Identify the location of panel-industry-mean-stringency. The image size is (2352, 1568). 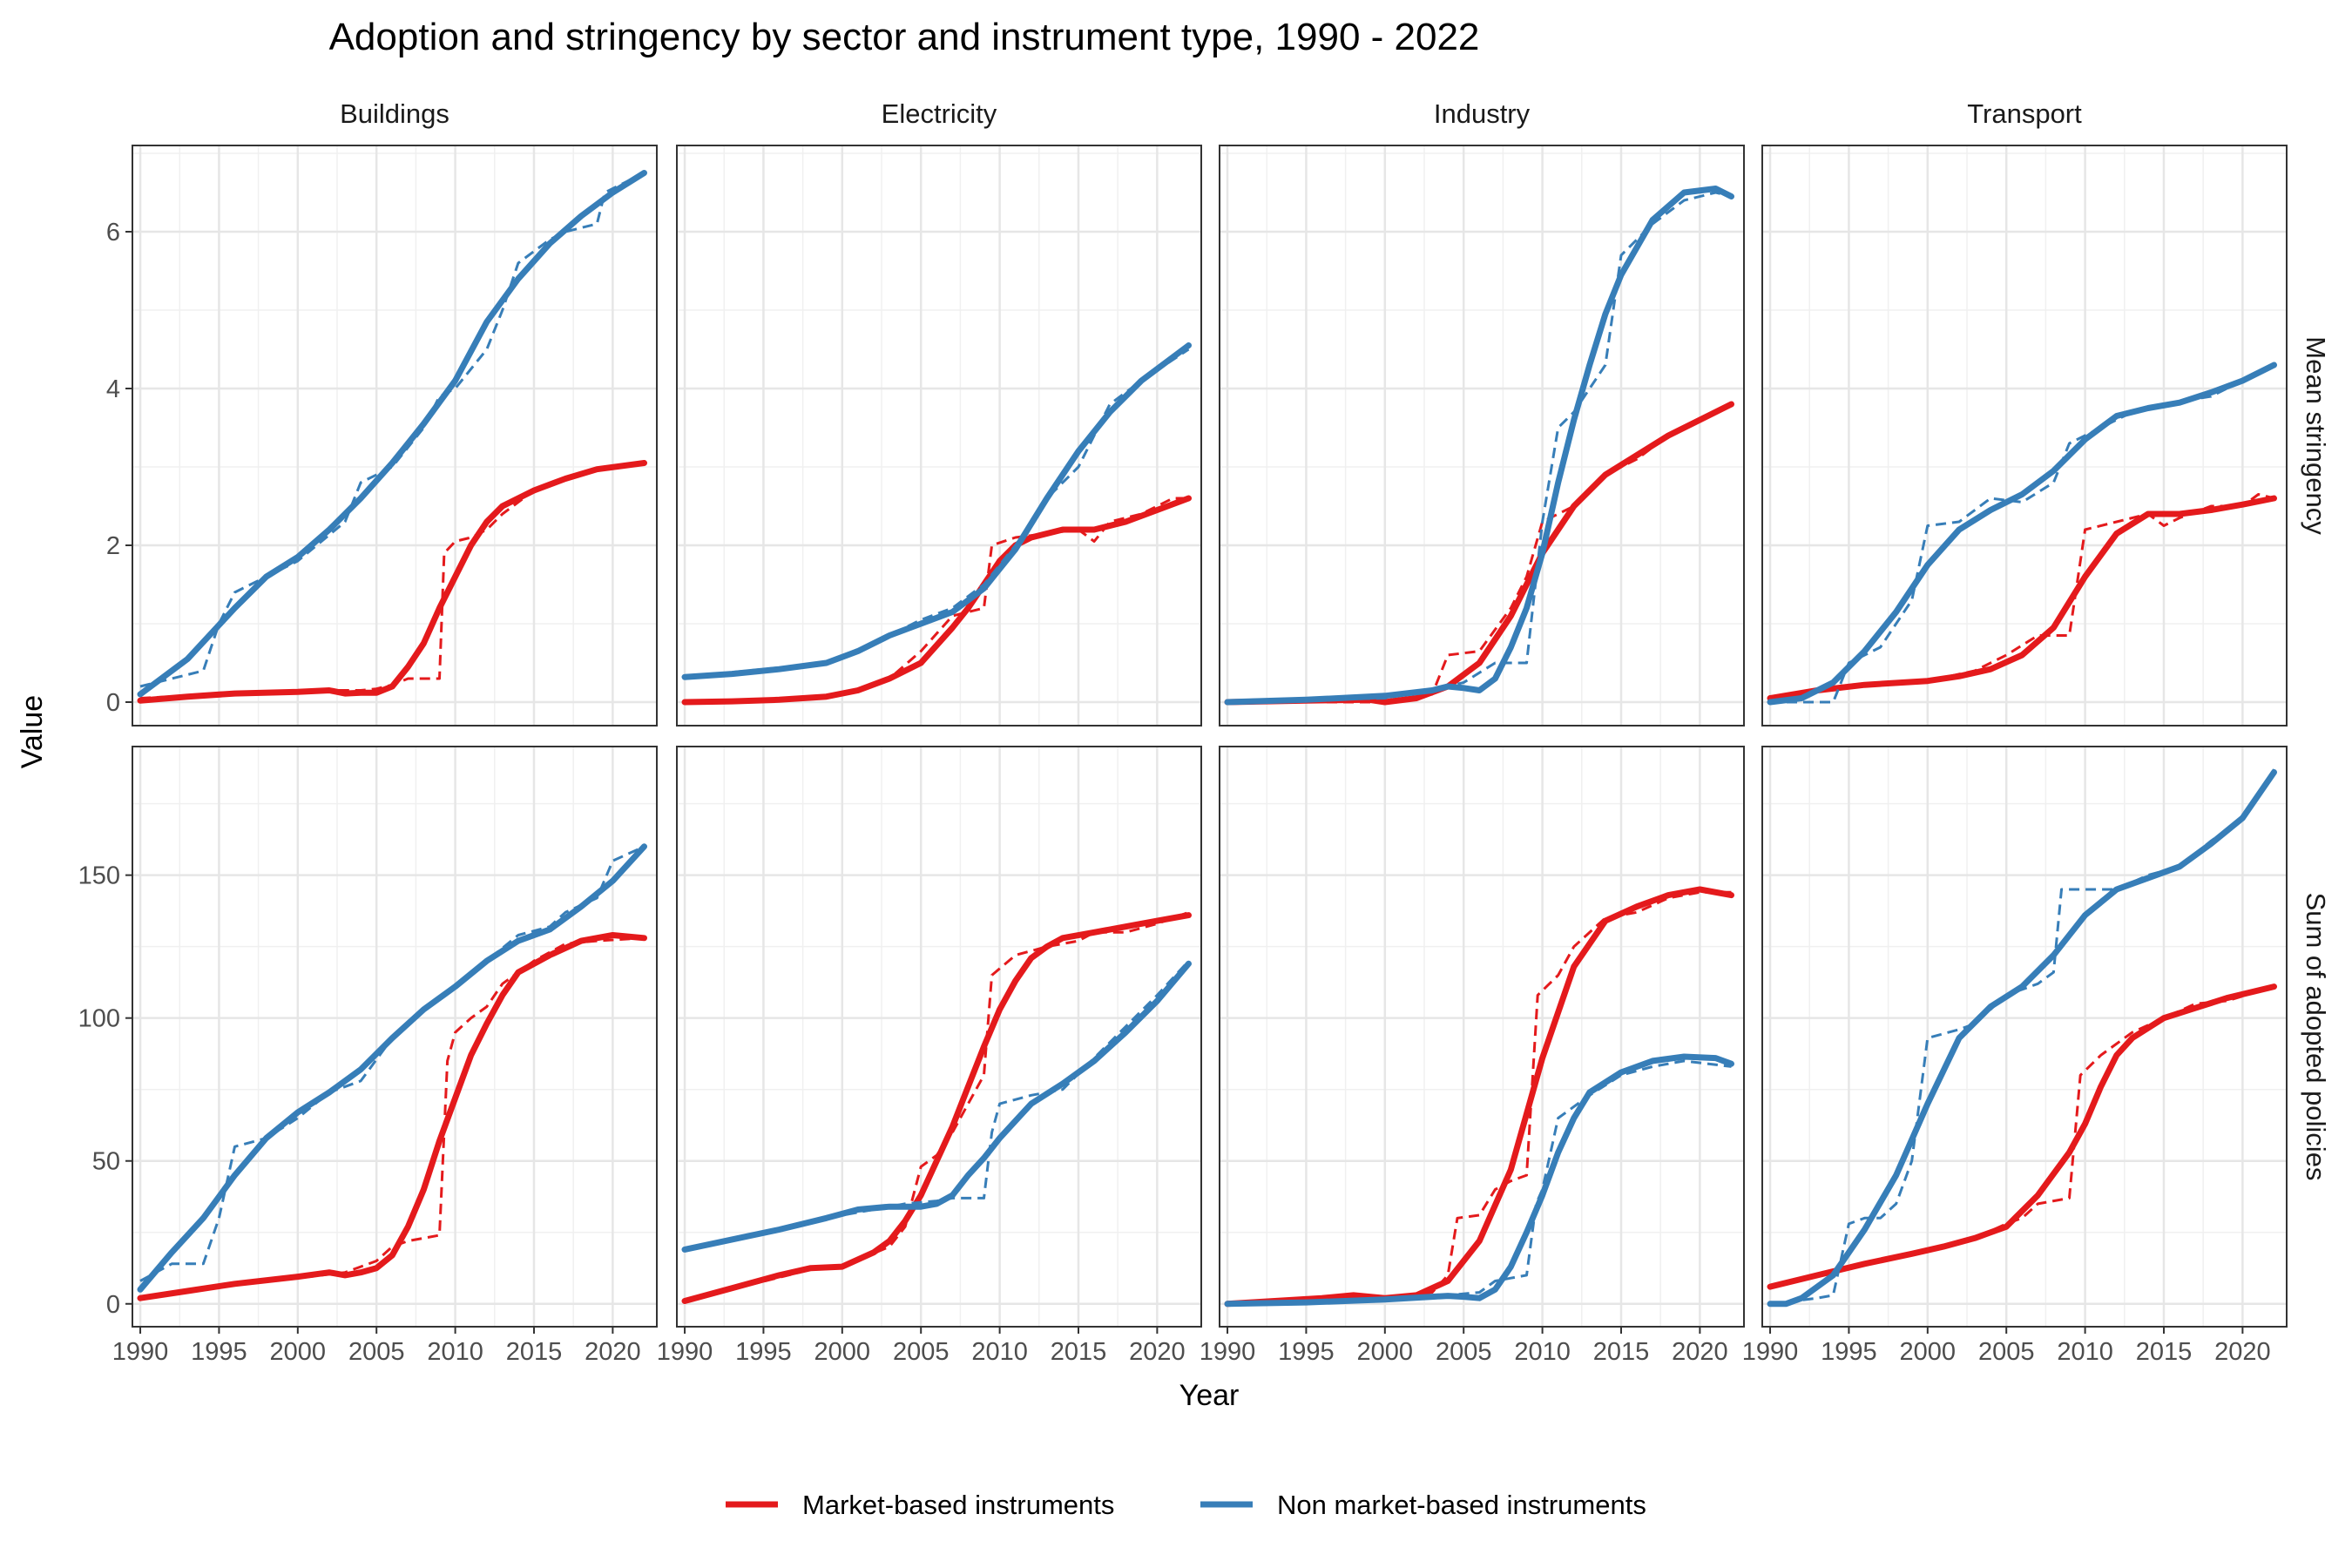
(1482, 436).